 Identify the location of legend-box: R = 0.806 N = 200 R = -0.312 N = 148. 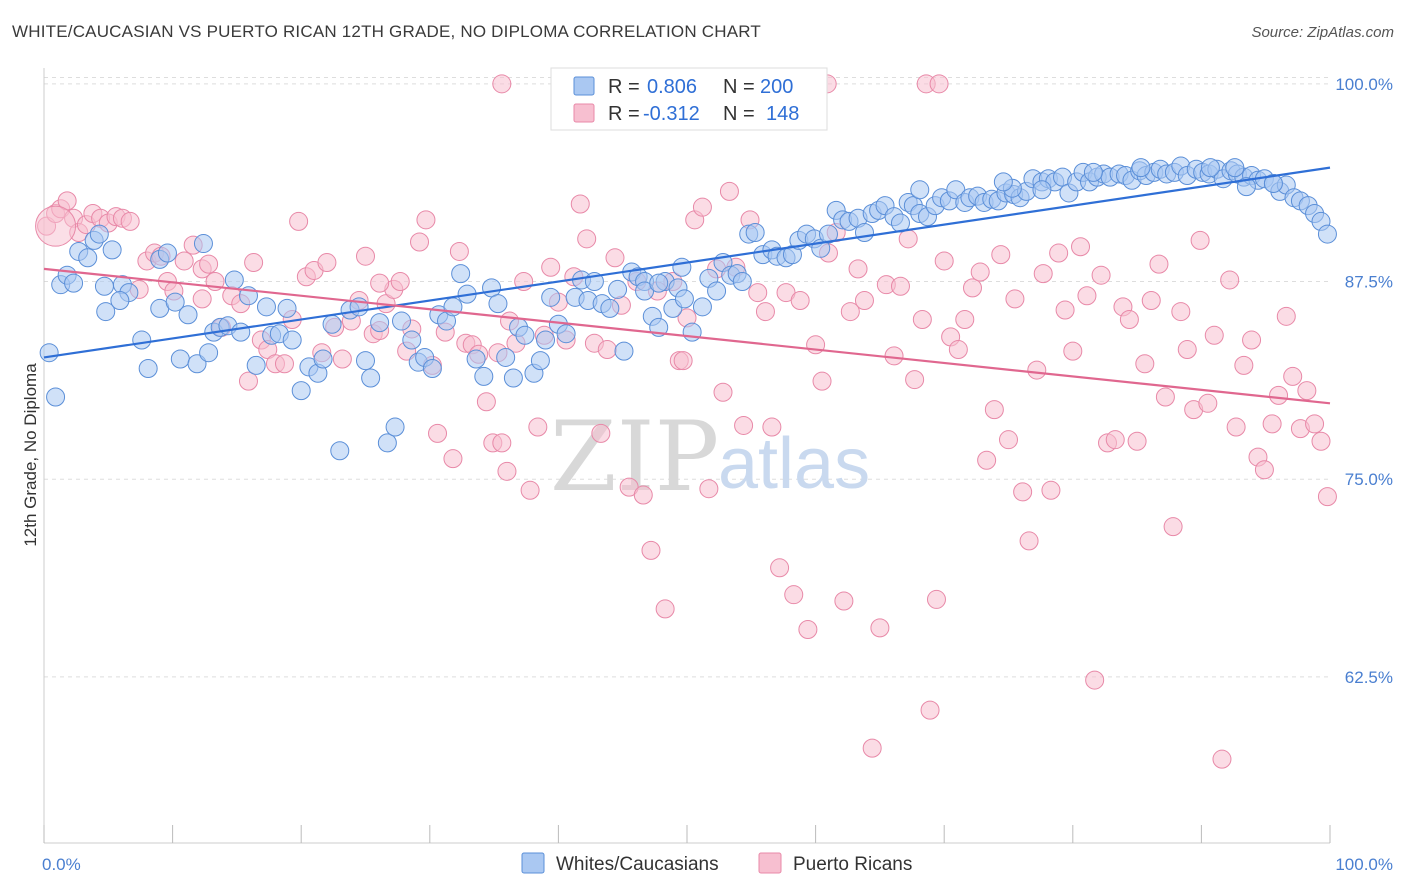
(689, 99).